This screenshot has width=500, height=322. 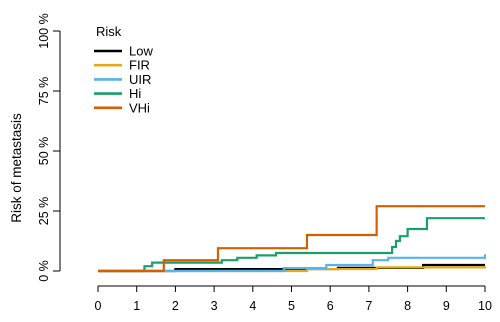 I want to click on x-tick-label: 1, so click(x=136, y=306).